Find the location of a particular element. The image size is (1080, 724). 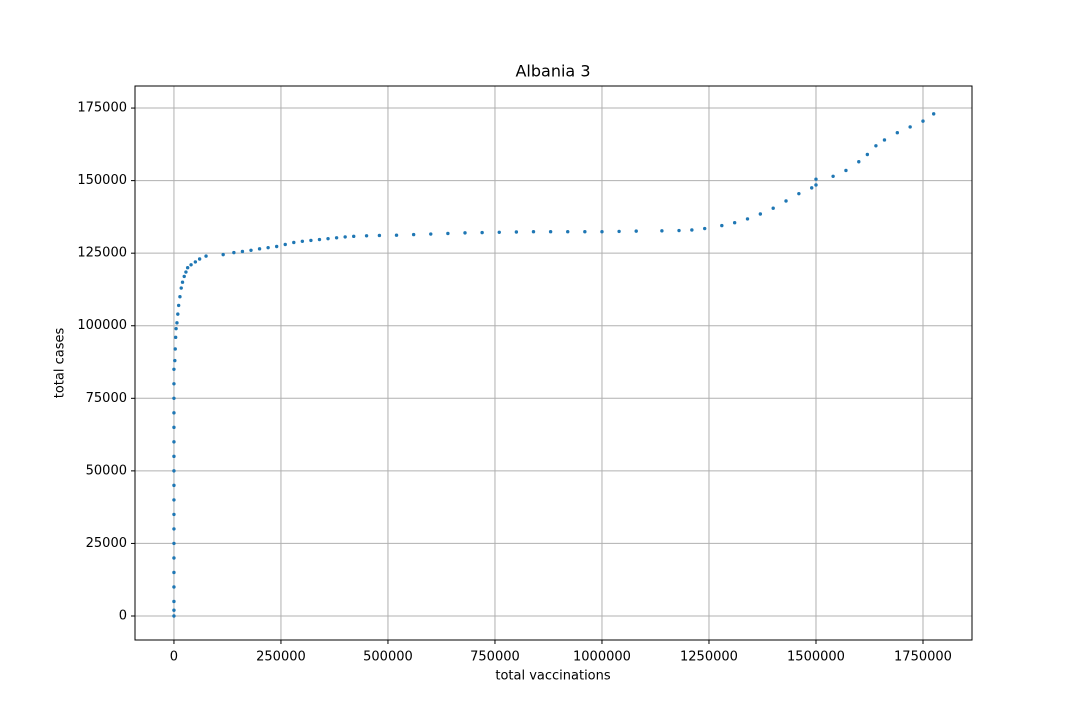

x-tick-label: 0 is located at coordinates (174, 657).